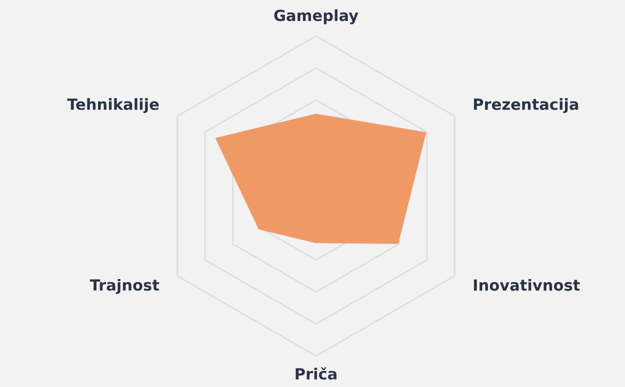  What do you see at coordinates (125, 286) in the screenshot?
I see `spoke-label: Trajnost` at bounding box center [125, 286].